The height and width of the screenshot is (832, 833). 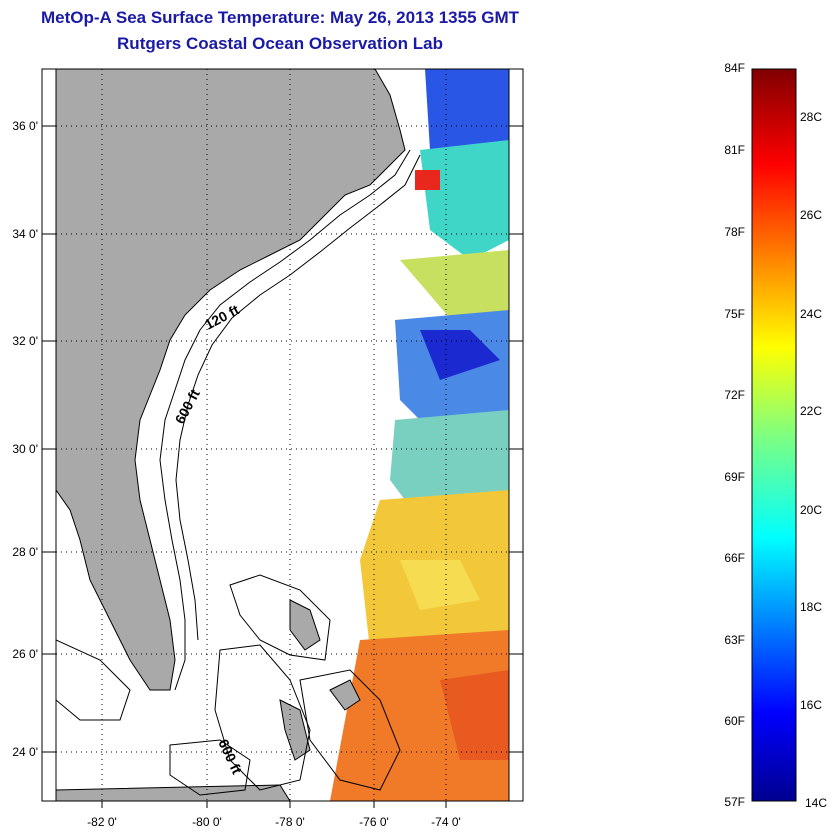 What do you see at coordinates (734, 802) in the screenshot?
I see `colorbar-f-label: 57F` at bounding box center [734, 802].